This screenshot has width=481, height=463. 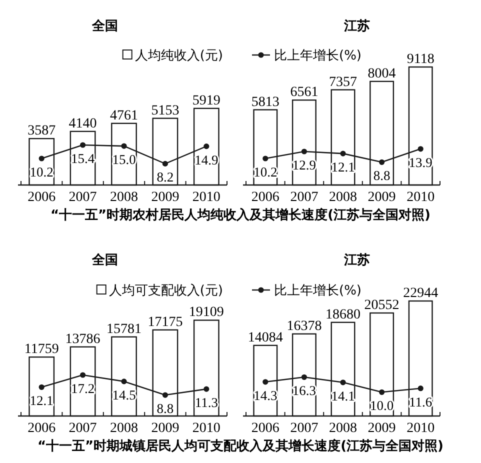 I want to click on data-label: 3587, so click(x=42, y=131).